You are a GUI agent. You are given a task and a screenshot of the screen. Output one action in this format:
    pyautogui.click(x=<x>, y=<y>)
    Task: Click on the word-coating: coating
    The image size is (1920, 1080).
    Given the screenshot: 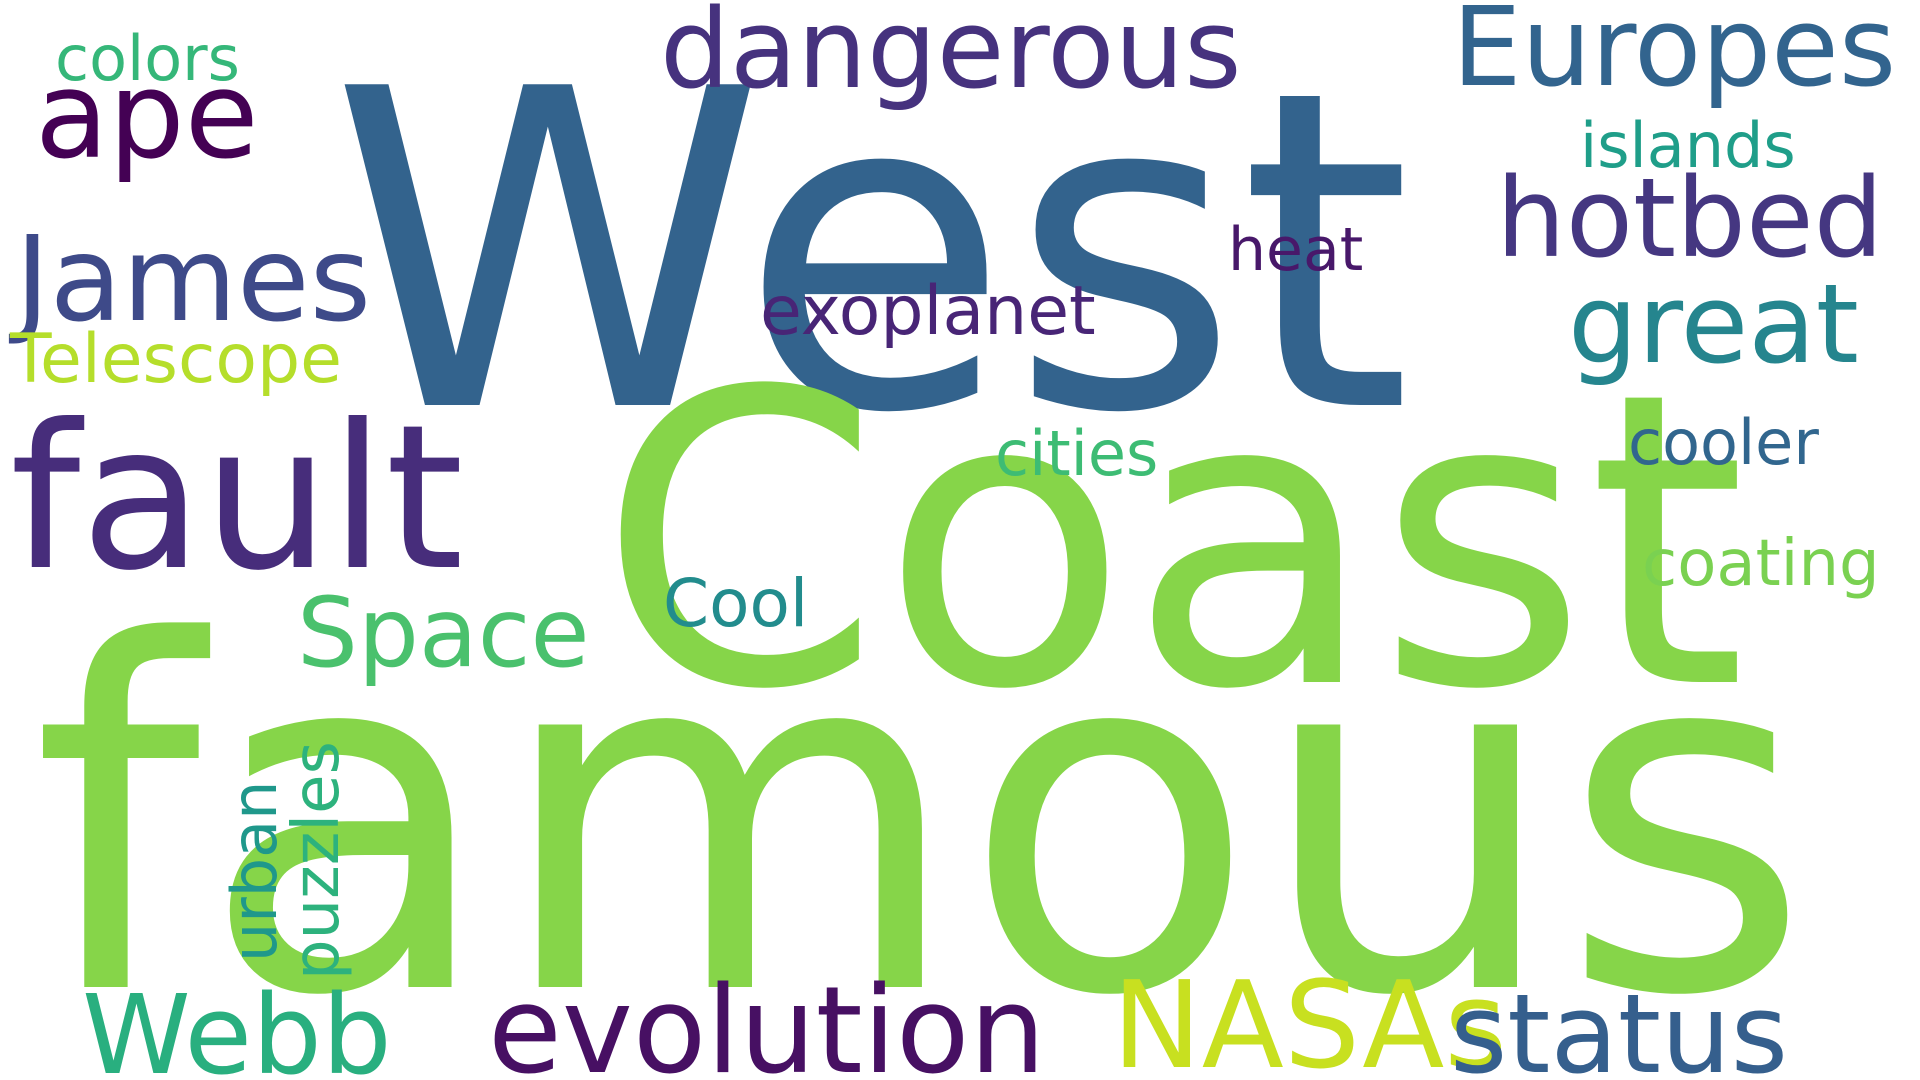 What is the action you would take?
    pyautogui.click(x=1761, y=564)
    